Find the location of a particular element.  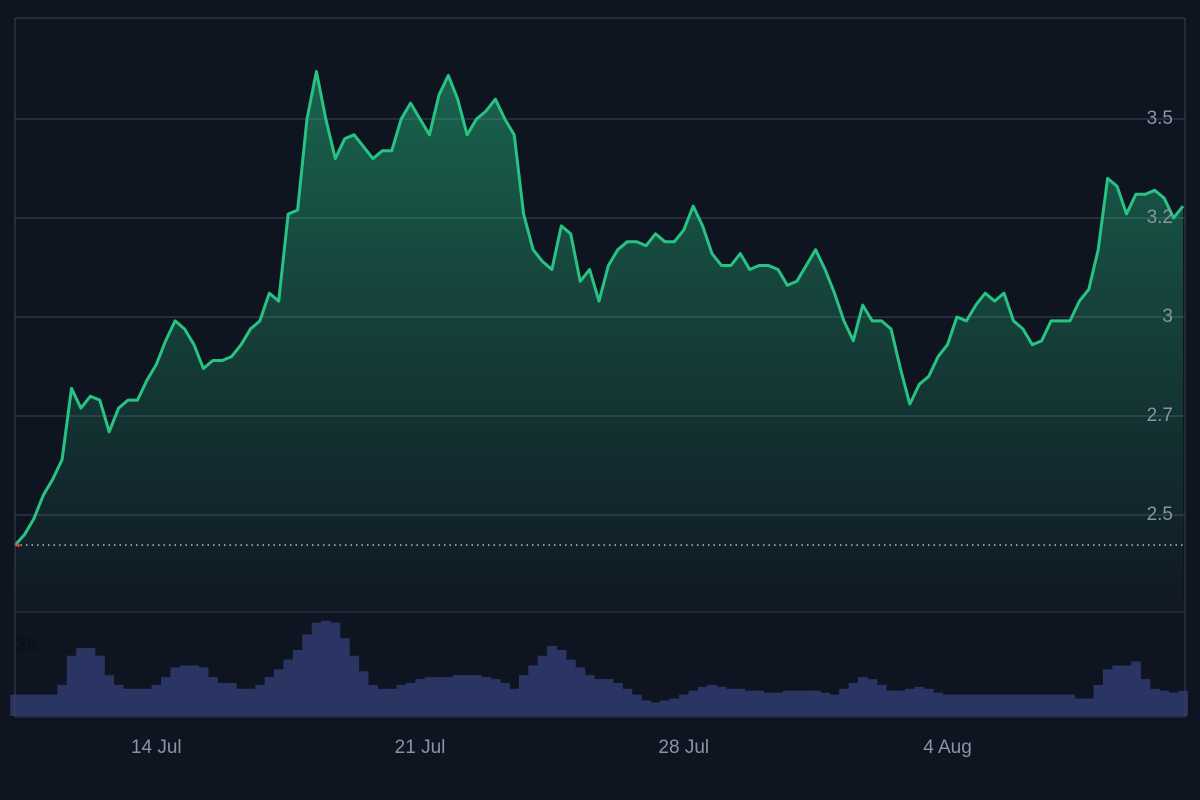

x-tick-label: 4 Aug is located at coordinates (947, 747).